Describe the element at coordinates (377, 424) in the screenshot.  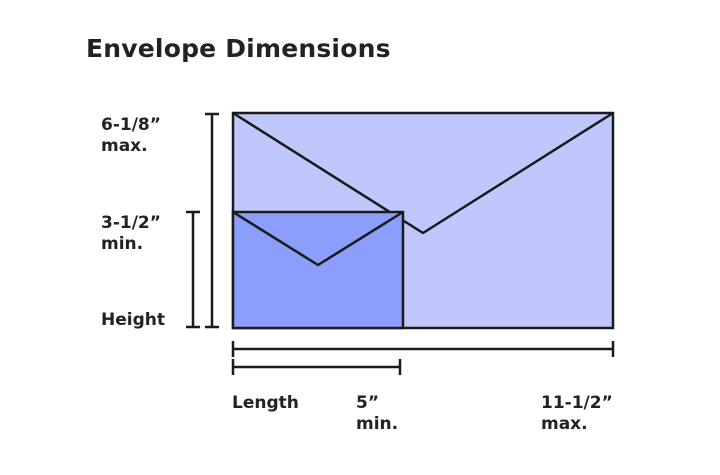
I see `length-min-qualifier: min.` at that location.